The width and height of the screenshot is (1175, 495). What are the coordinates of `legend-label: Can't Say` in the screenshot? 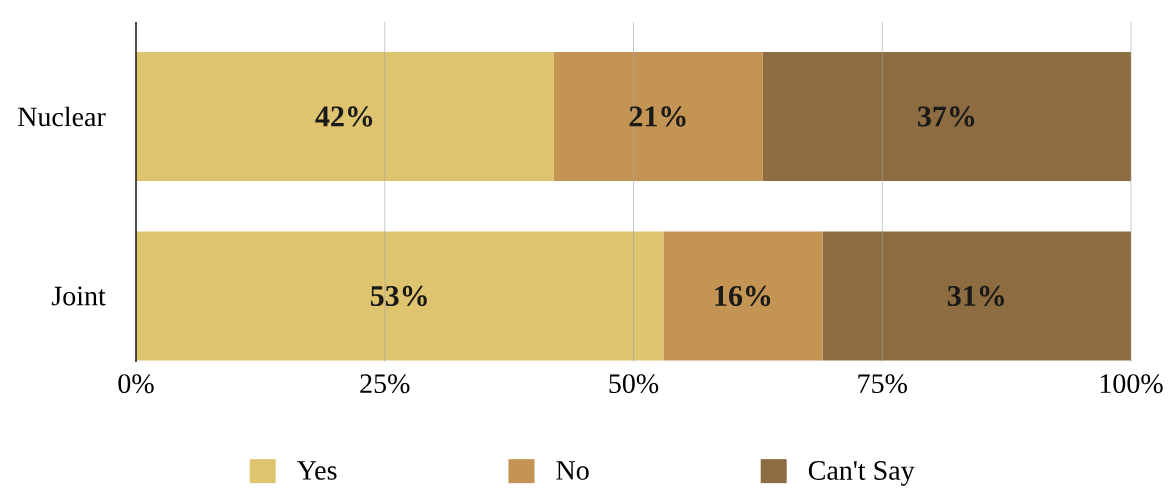 It's located at (861, 473).